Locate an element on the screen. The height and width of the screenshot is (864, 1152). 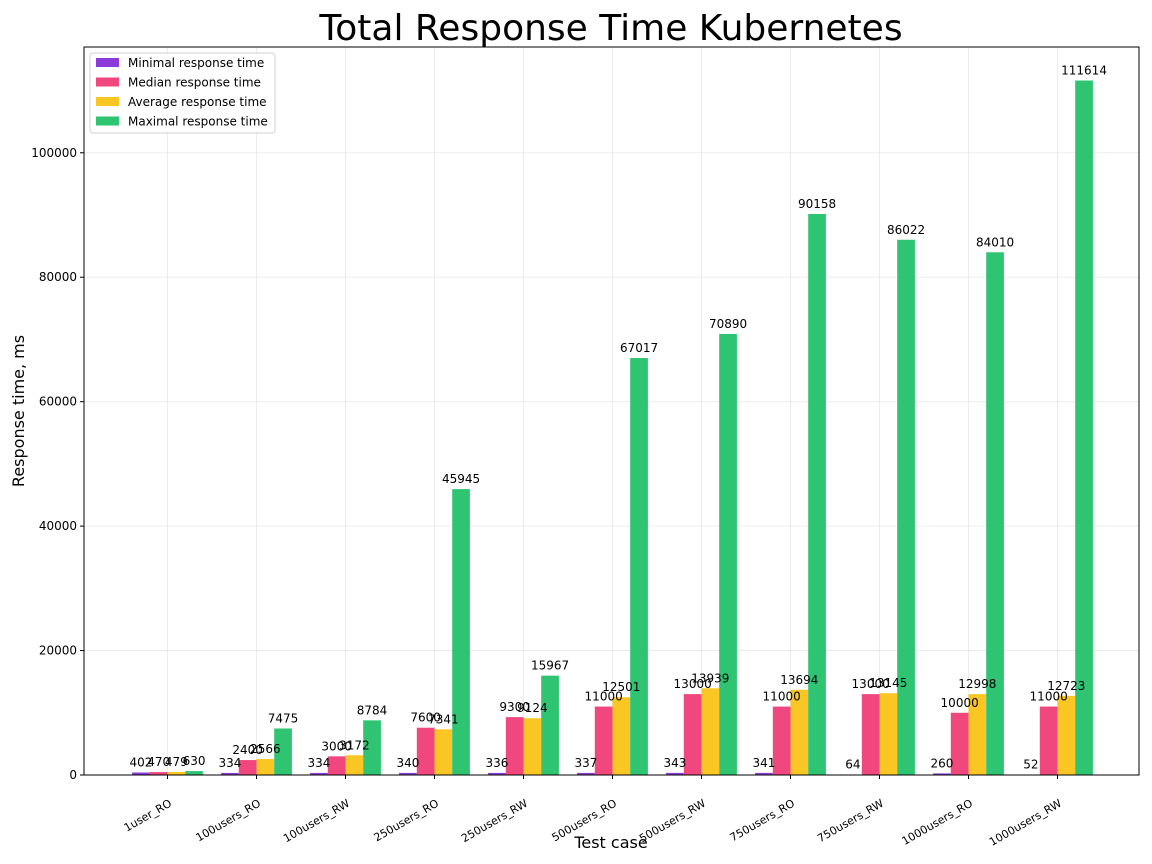
bar-value-label: 7600 is located at coordinates (425, 718).